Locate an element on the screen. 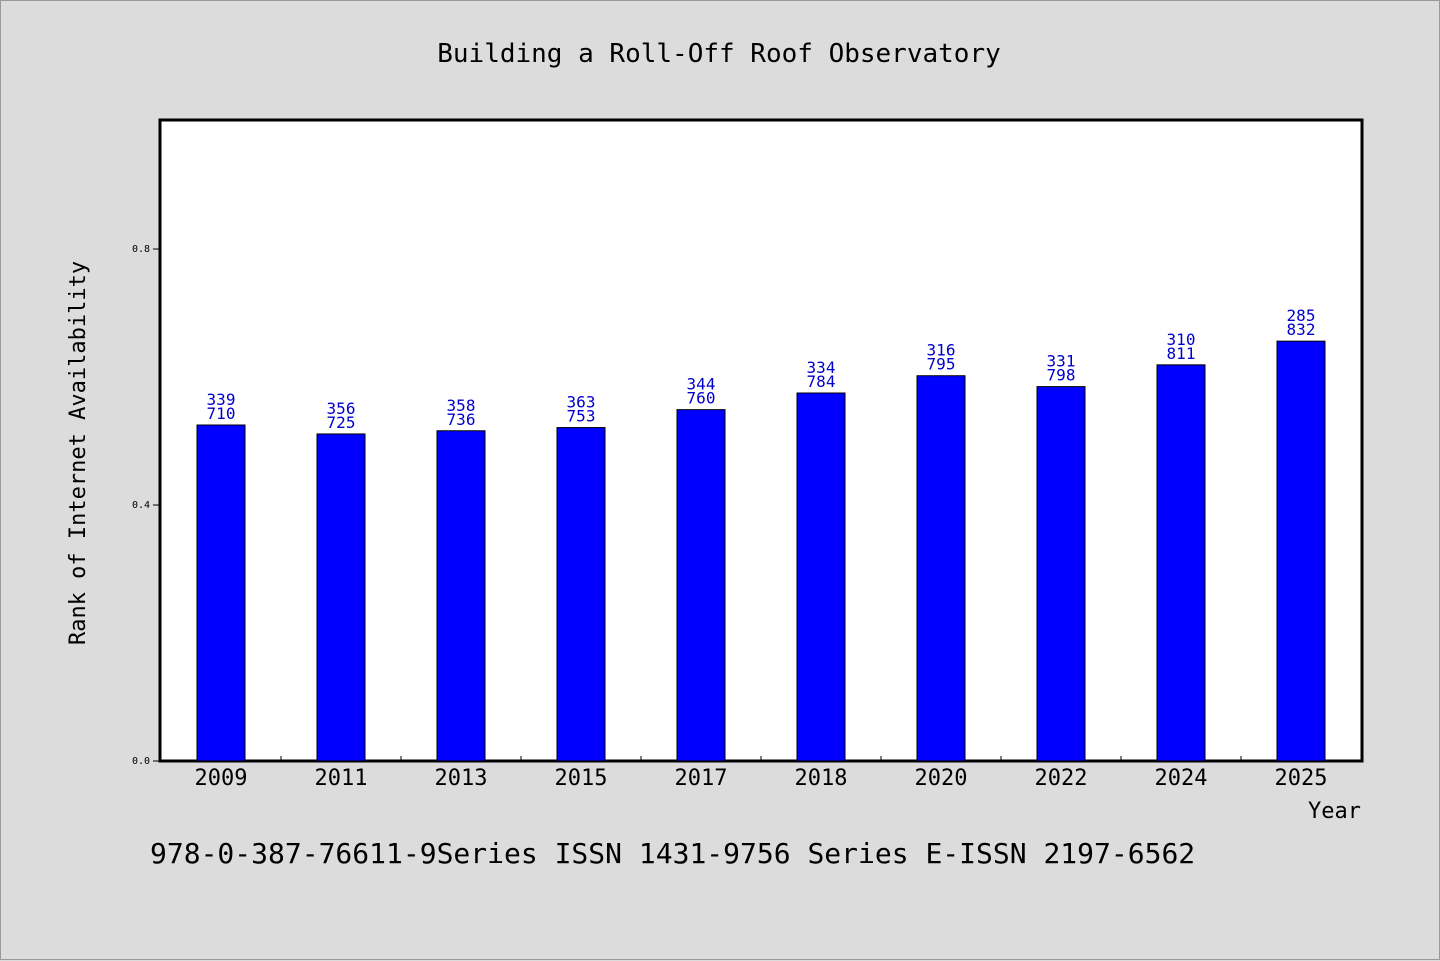 The height and width of the screenshot is (961, 1440). x-tick-label-2022: 2022 is located at coordinates (1061, 778).